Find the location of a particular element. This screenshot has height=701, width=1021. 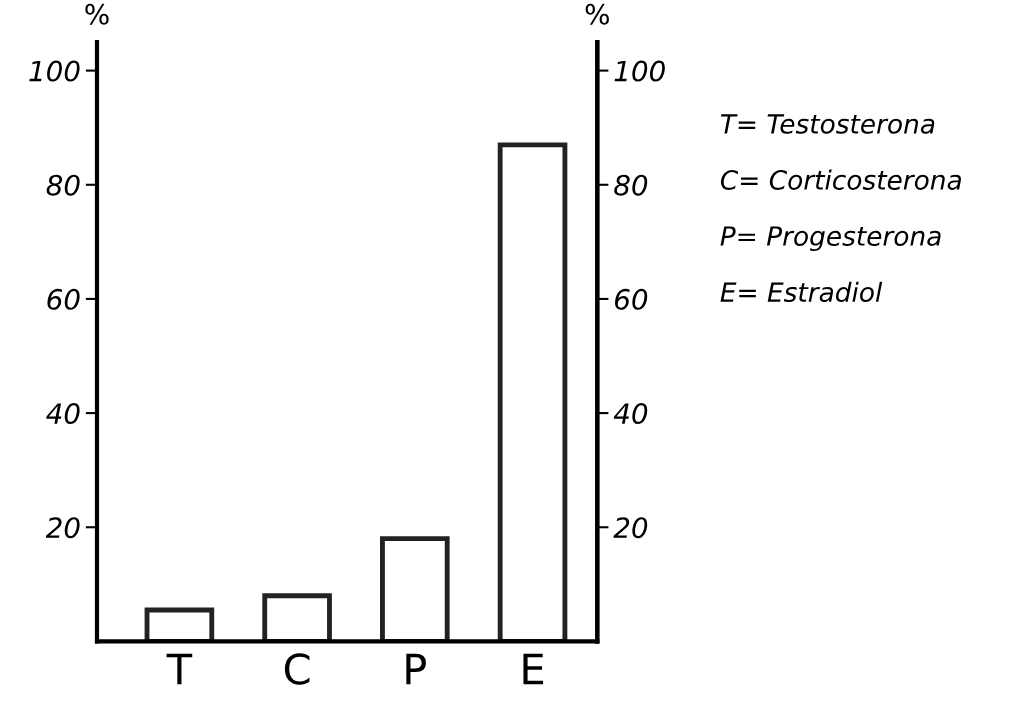

y2-tick-label: 80 is located at coordinates (631, 185).